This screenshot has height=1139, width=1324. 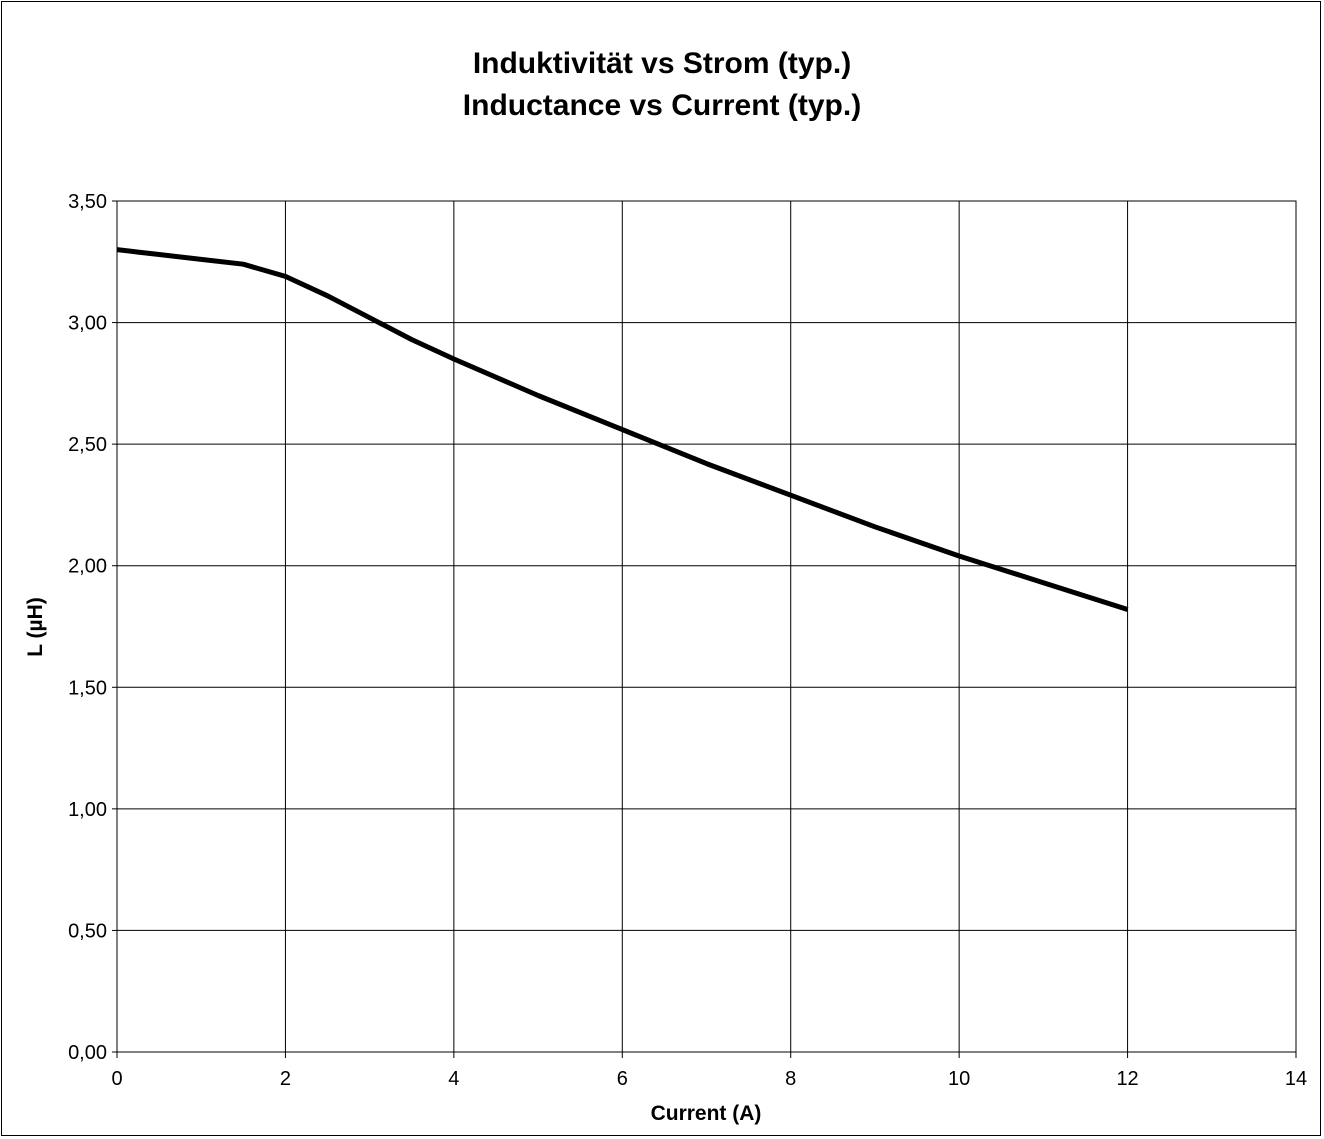 I want to click on y-tick-label: 2,50, so click(x=87, y=445).